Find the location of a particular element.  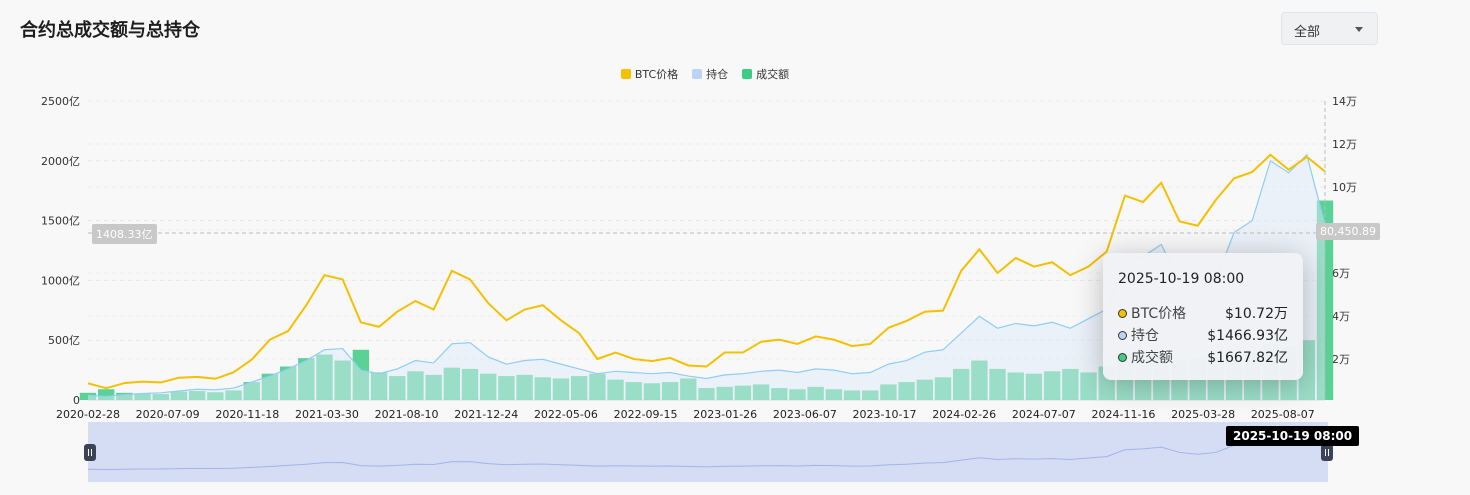

x-tick-label: 2021-08-10 is located at coordinates (407, 414).